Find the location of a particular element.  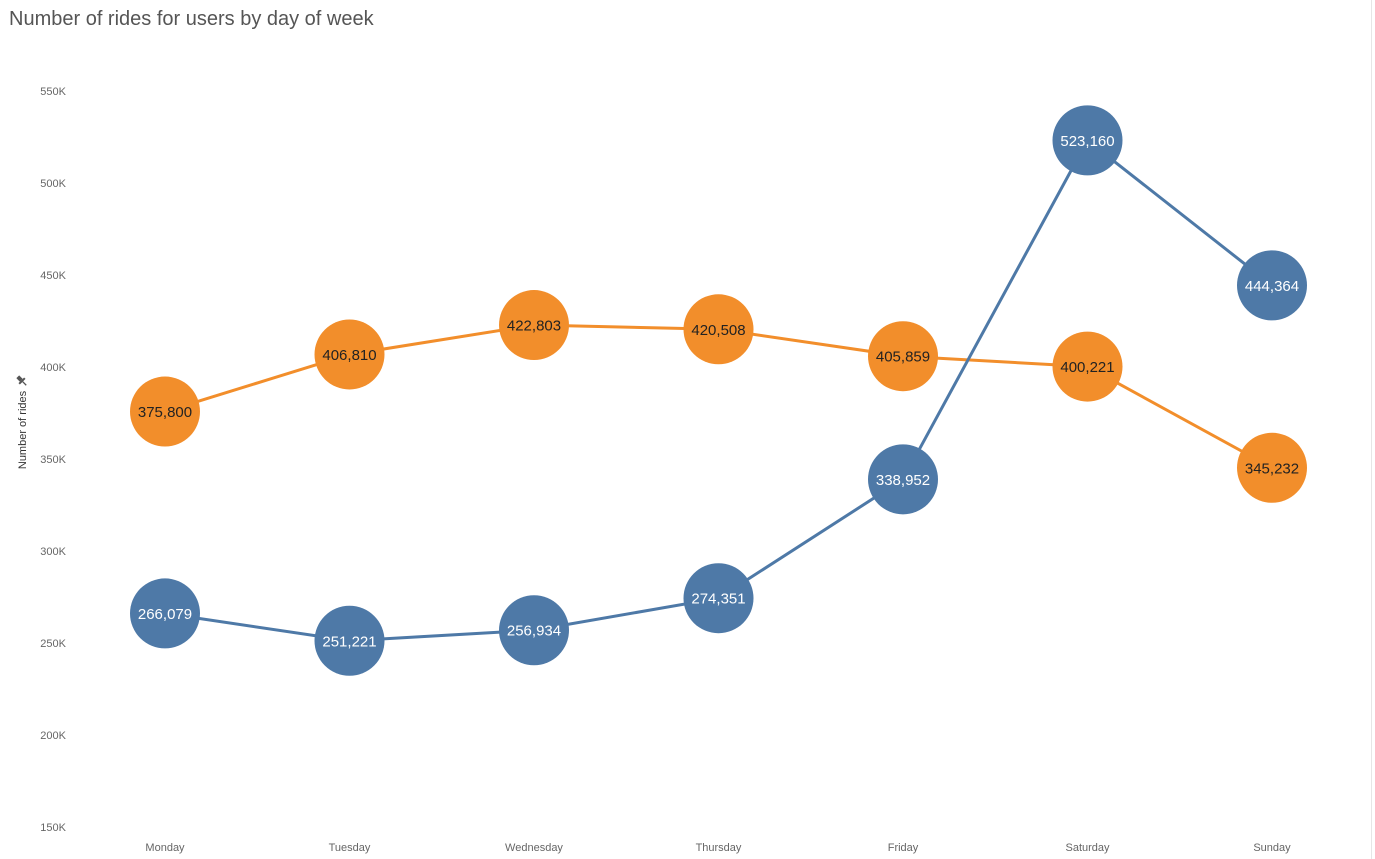

data-label: 274,351 is located at coordinates (718, 599).